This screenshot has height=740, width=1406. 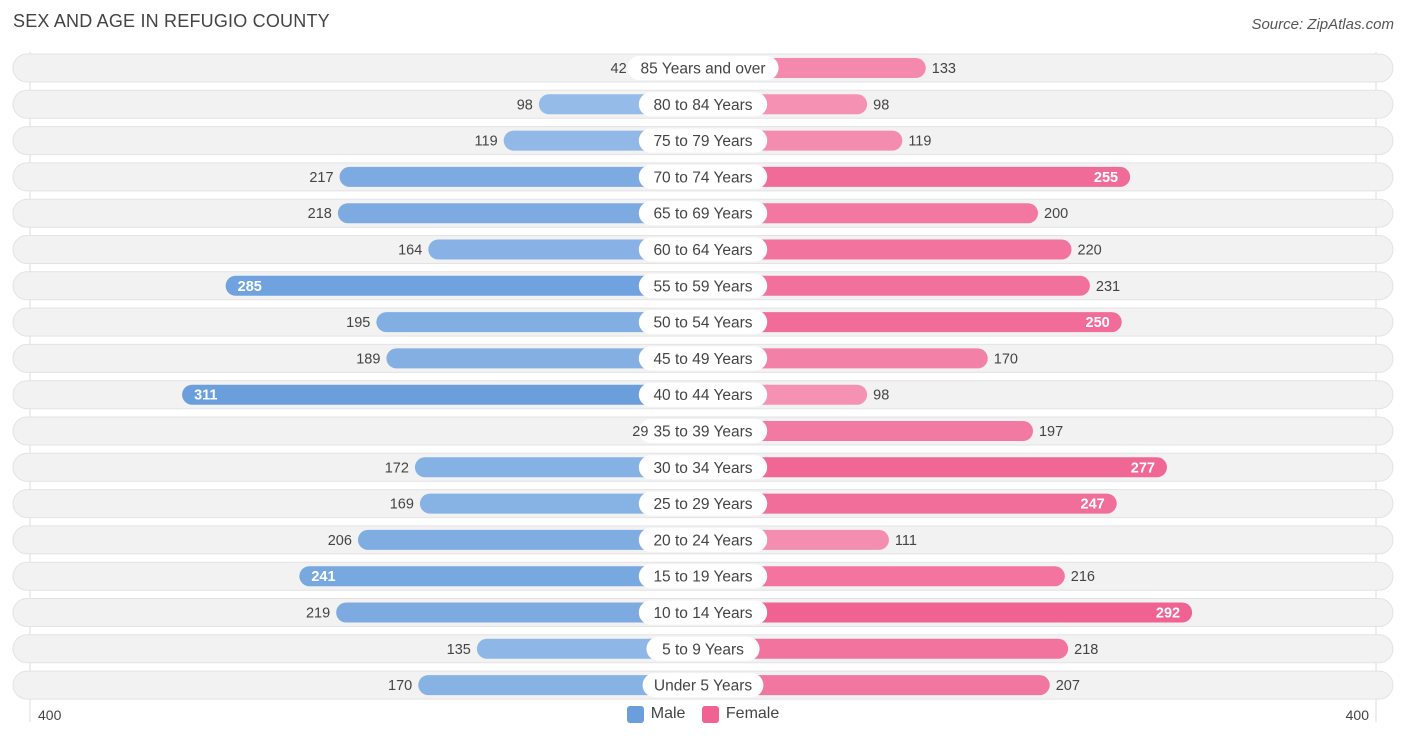 I want to click on value-label-male: 135, so click(x=459, y=650).